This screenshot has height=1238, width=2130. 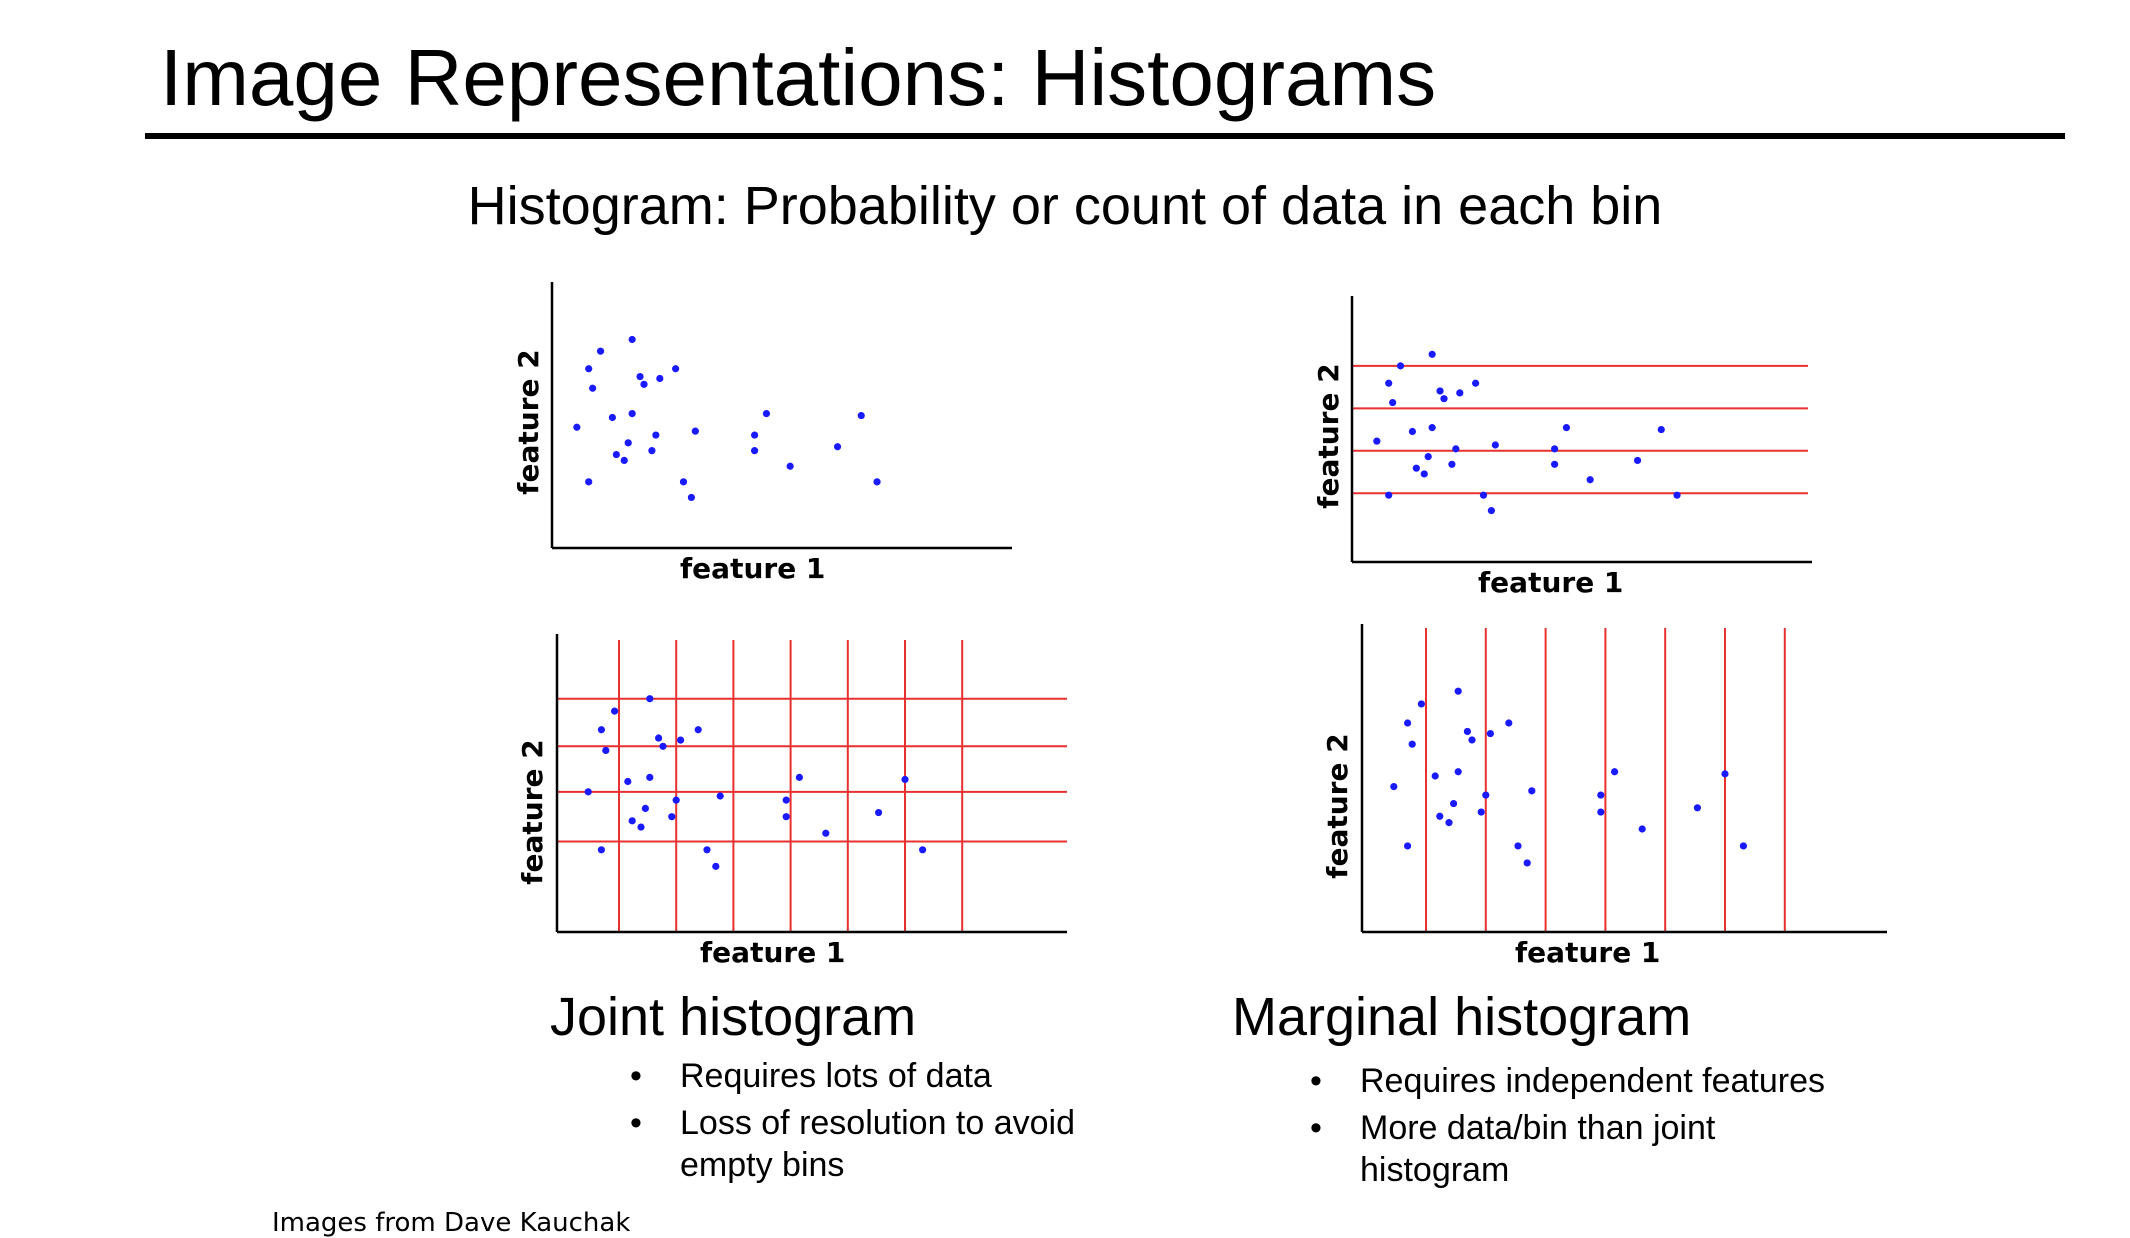 What do you see at coordinates (733, 1017) in the screenshot?
I see `joint-histogram-caption: Joint histogram` at bounding box center [733, 1017].